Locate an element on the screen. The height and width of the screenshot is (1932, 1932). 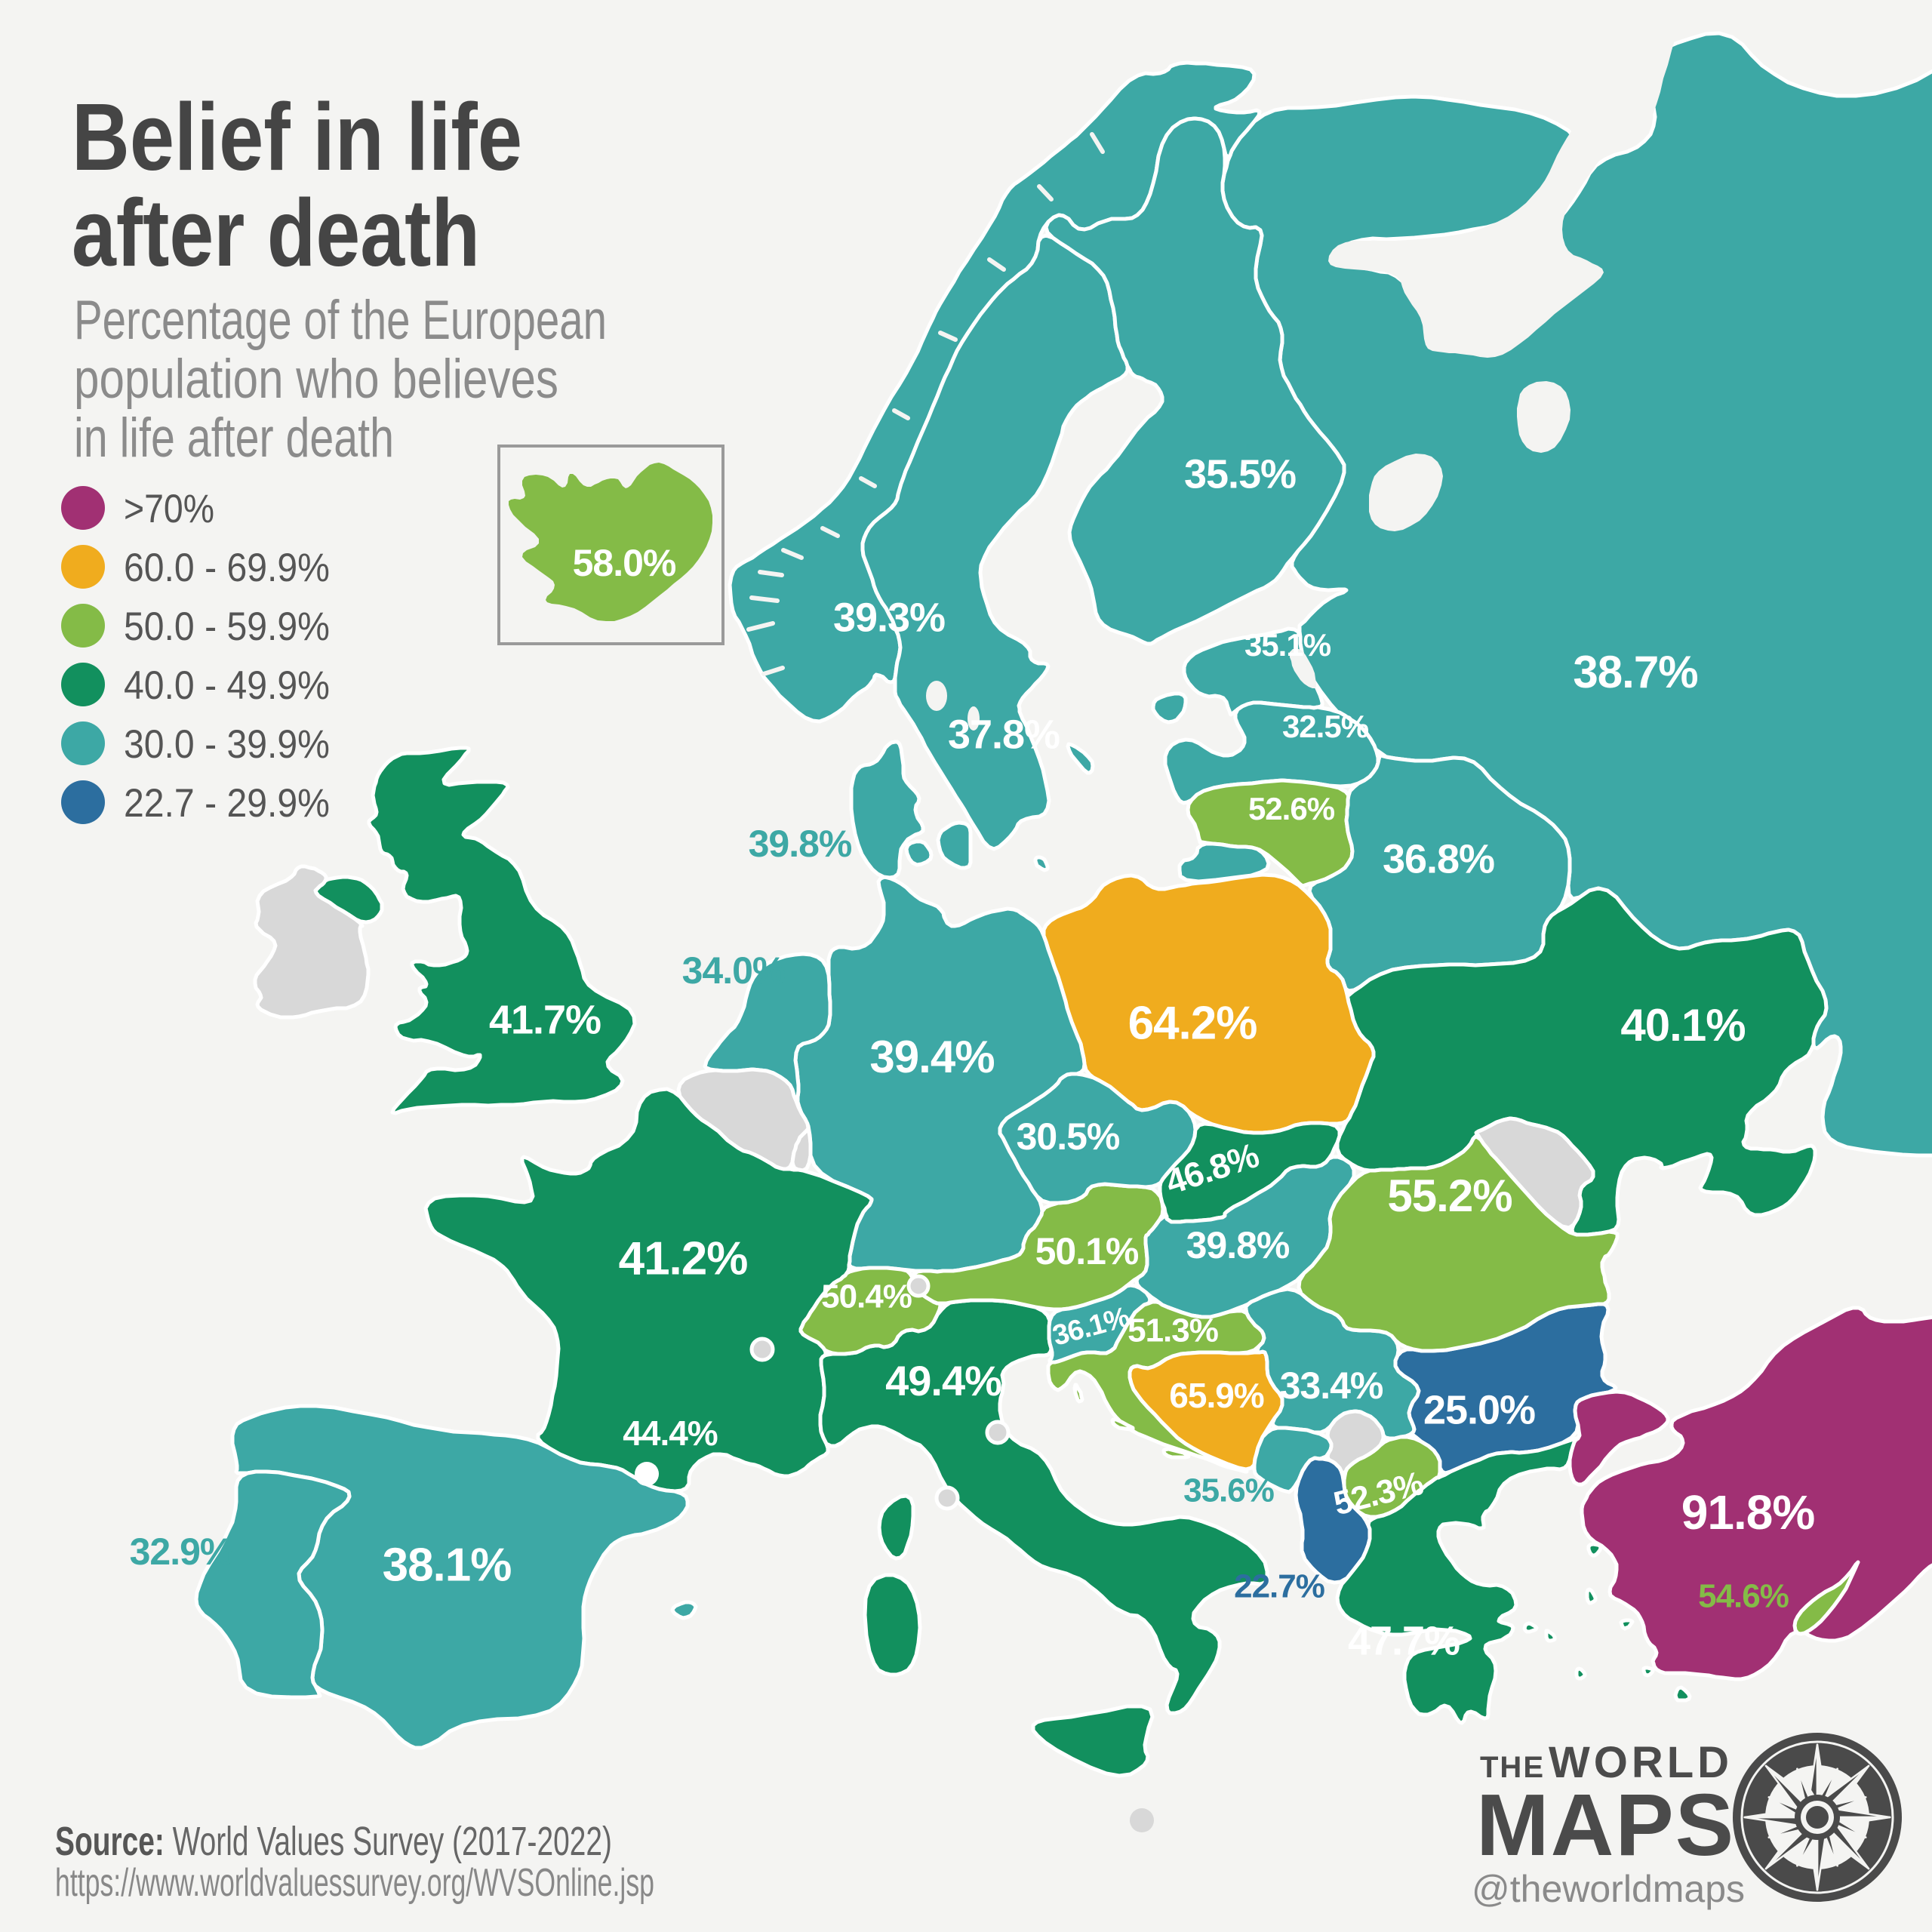
svg-text: 44.4% is located at coordinates (670, 1433).